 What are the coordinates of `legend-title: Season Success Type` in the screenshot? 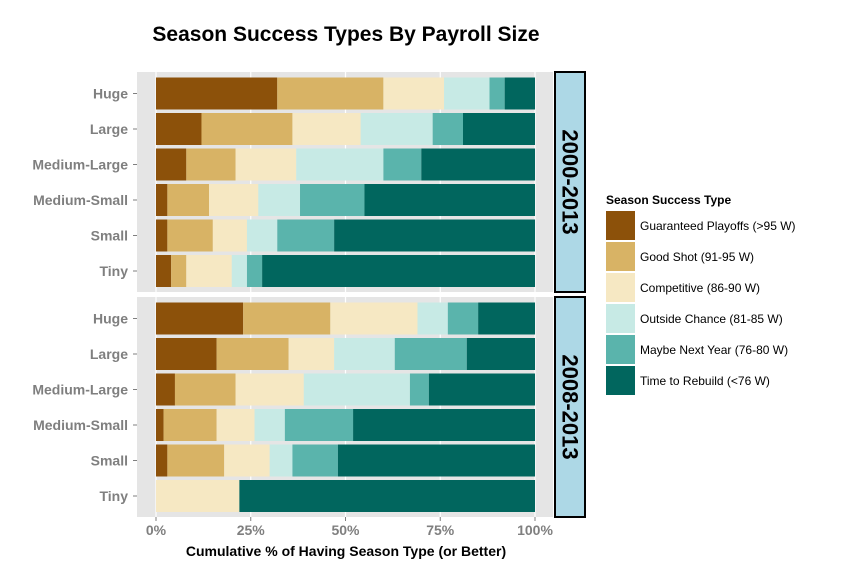 It's located at (669, 200).